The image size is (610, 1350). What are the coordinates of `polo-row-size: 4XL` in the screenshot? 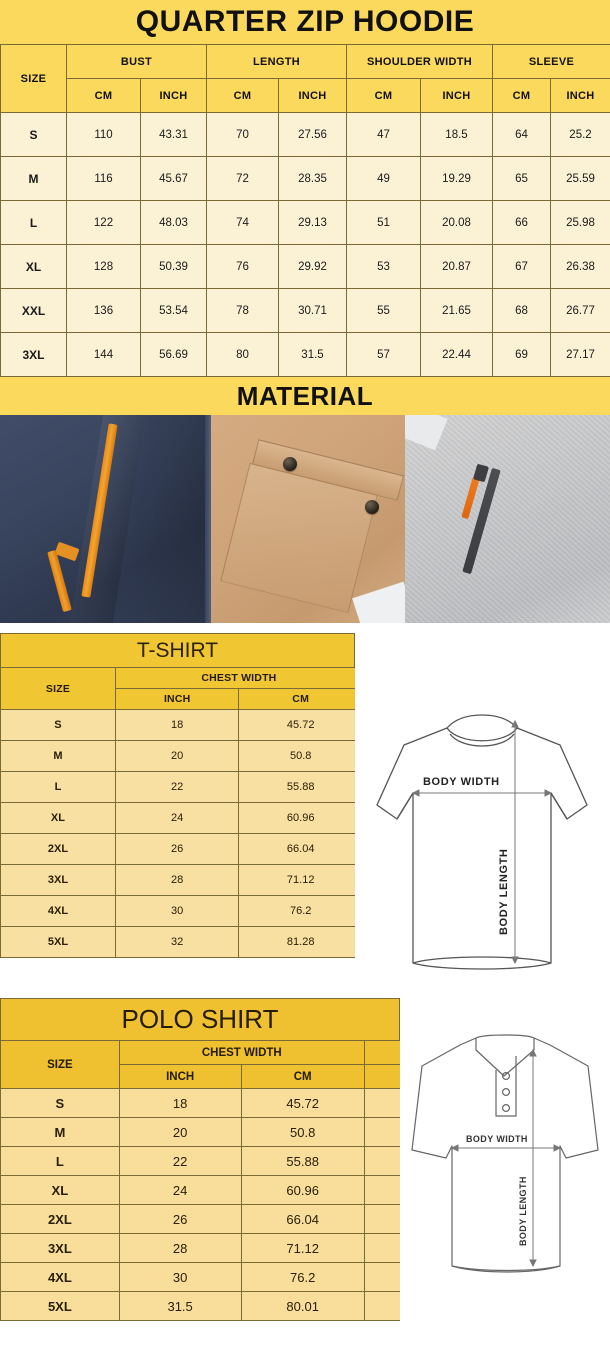 It's located at (60, 1277).